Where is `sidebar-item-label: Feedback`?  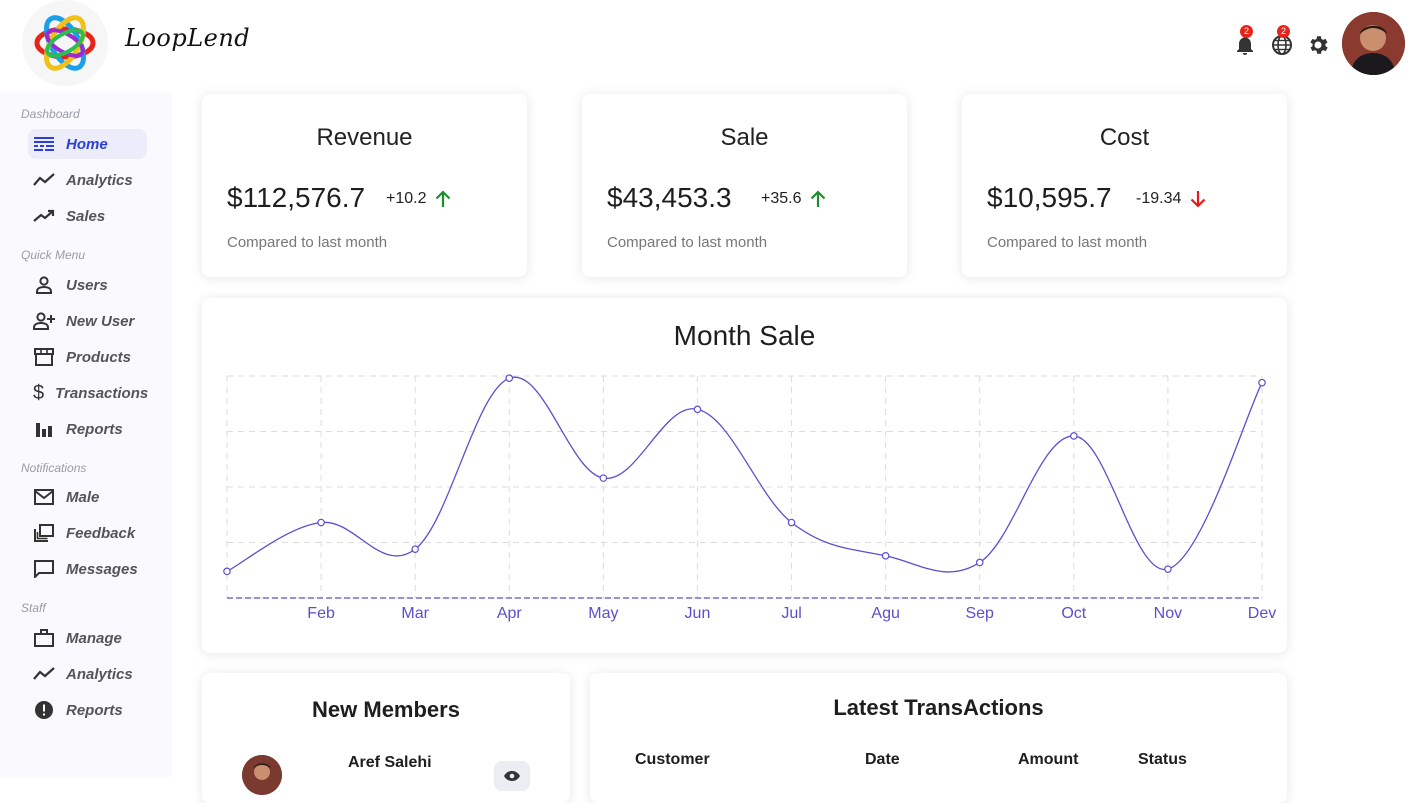
sidebar-item-label: Feedback is located at coordinates (101, 533).